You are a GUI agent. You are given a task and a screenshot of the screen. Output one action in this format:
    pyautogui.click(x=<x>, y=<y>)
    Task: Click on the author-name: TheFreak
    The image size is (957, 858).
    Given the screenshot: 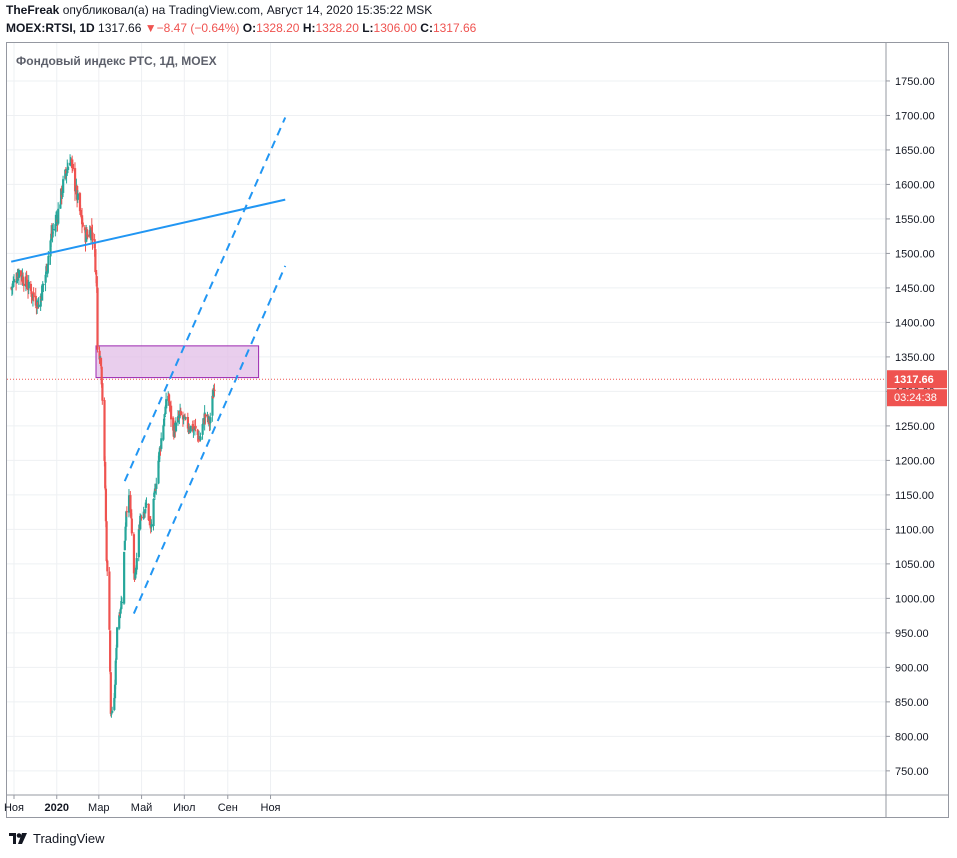 What is the action you would take?
    pyautogui.click(x=33, y=10)
    